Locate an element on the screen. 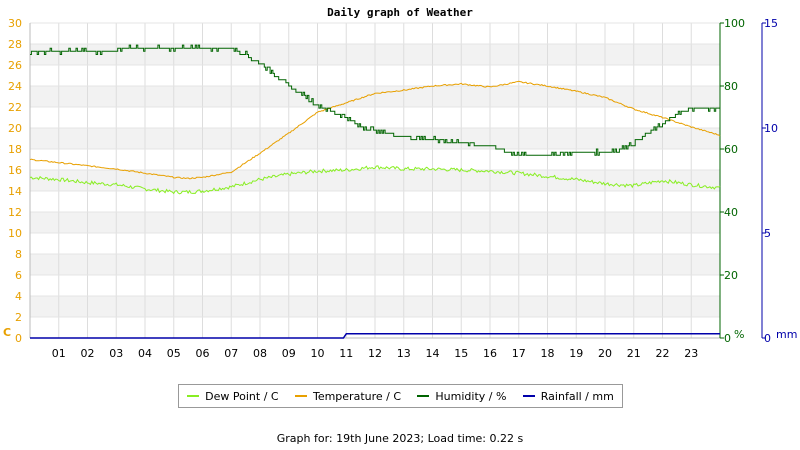 Image resolution: width=800 pixels, height=450 pixels. legend-label-humidity: Humidity / % is located at coordinates (471, 396).